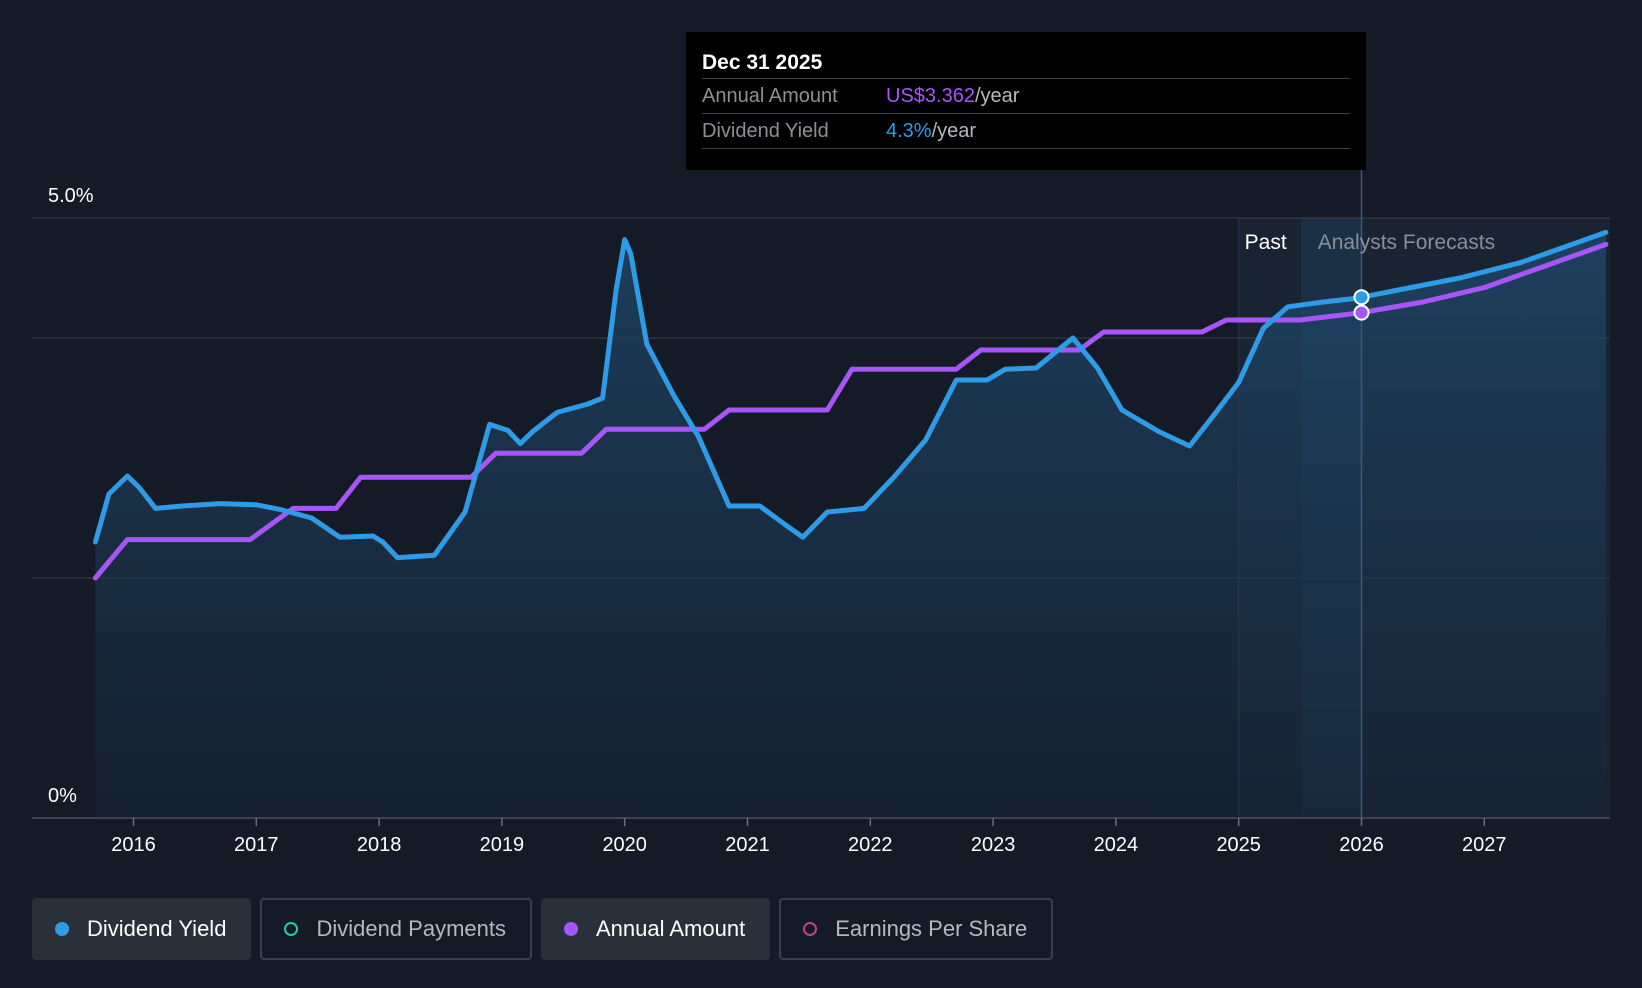  What do you see at coordinates (157, 928) in the screenshot?
I see `legend-label: Dividend Yield` at bounding box center [157, 928].